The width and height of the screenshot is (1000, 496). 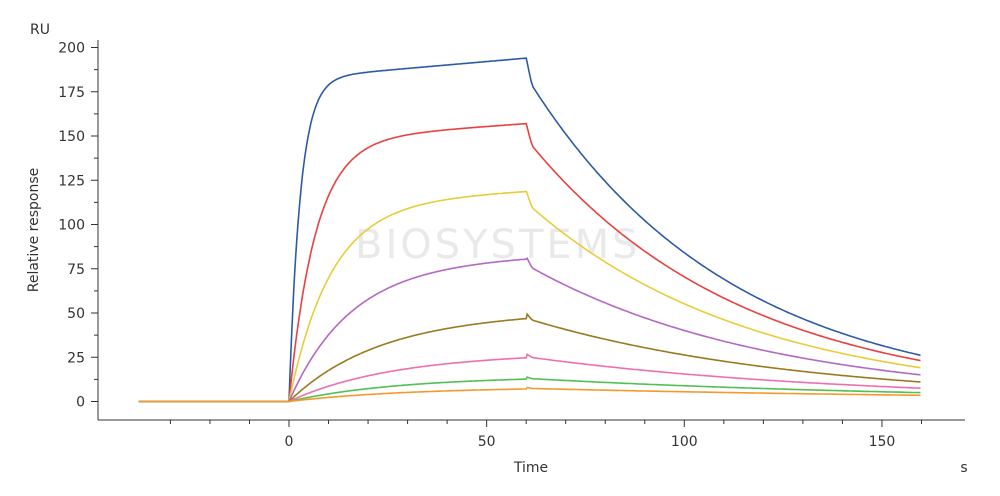 I want to click on x-axis-title: Time, so click(x=530, y=468).